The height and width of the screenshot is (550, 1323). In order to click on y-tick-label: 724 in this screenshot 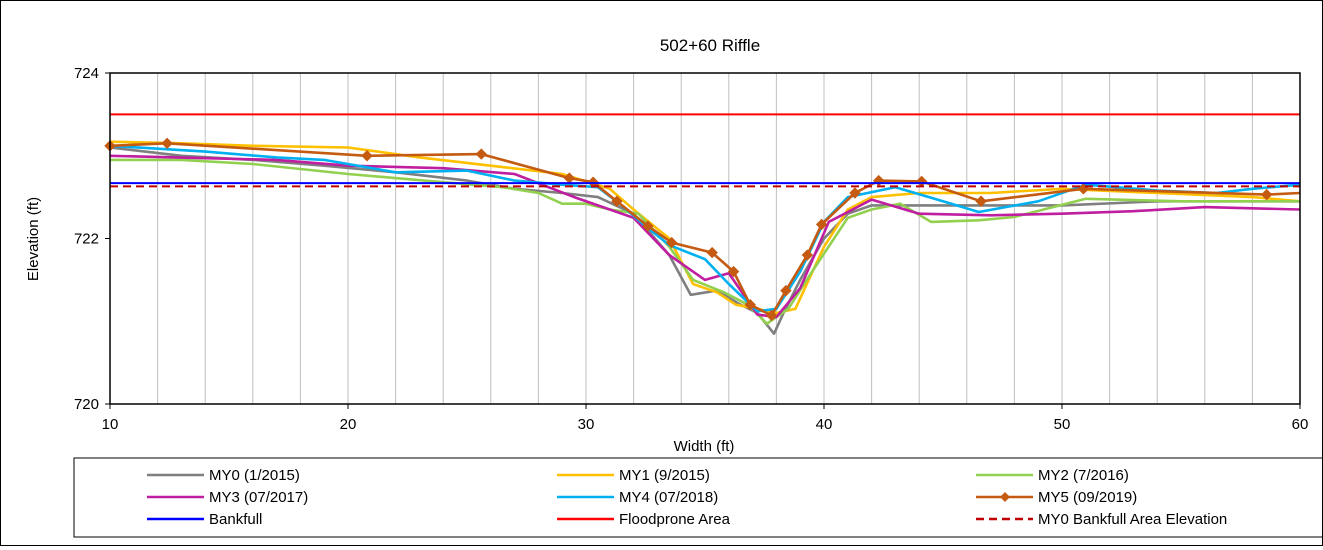, I will do `click(86, 73)`.